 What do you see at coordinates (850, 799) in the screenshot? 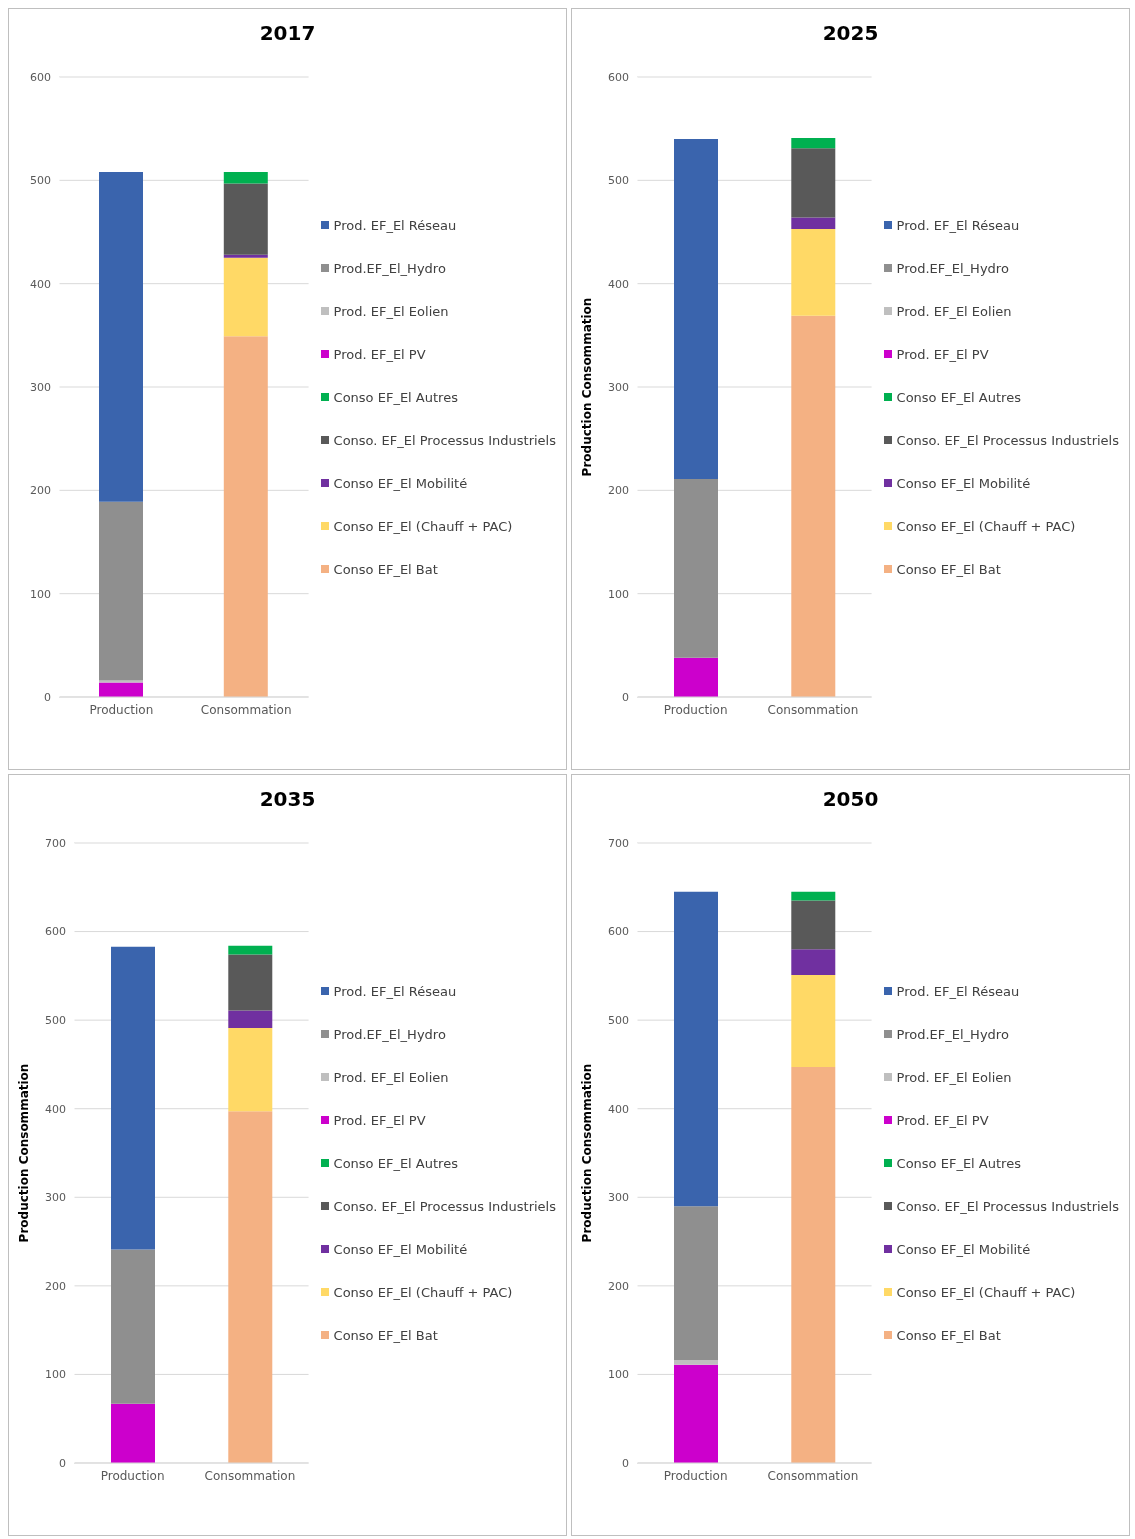
I see `chart-title: 2050` at bounding box center [850, 799].